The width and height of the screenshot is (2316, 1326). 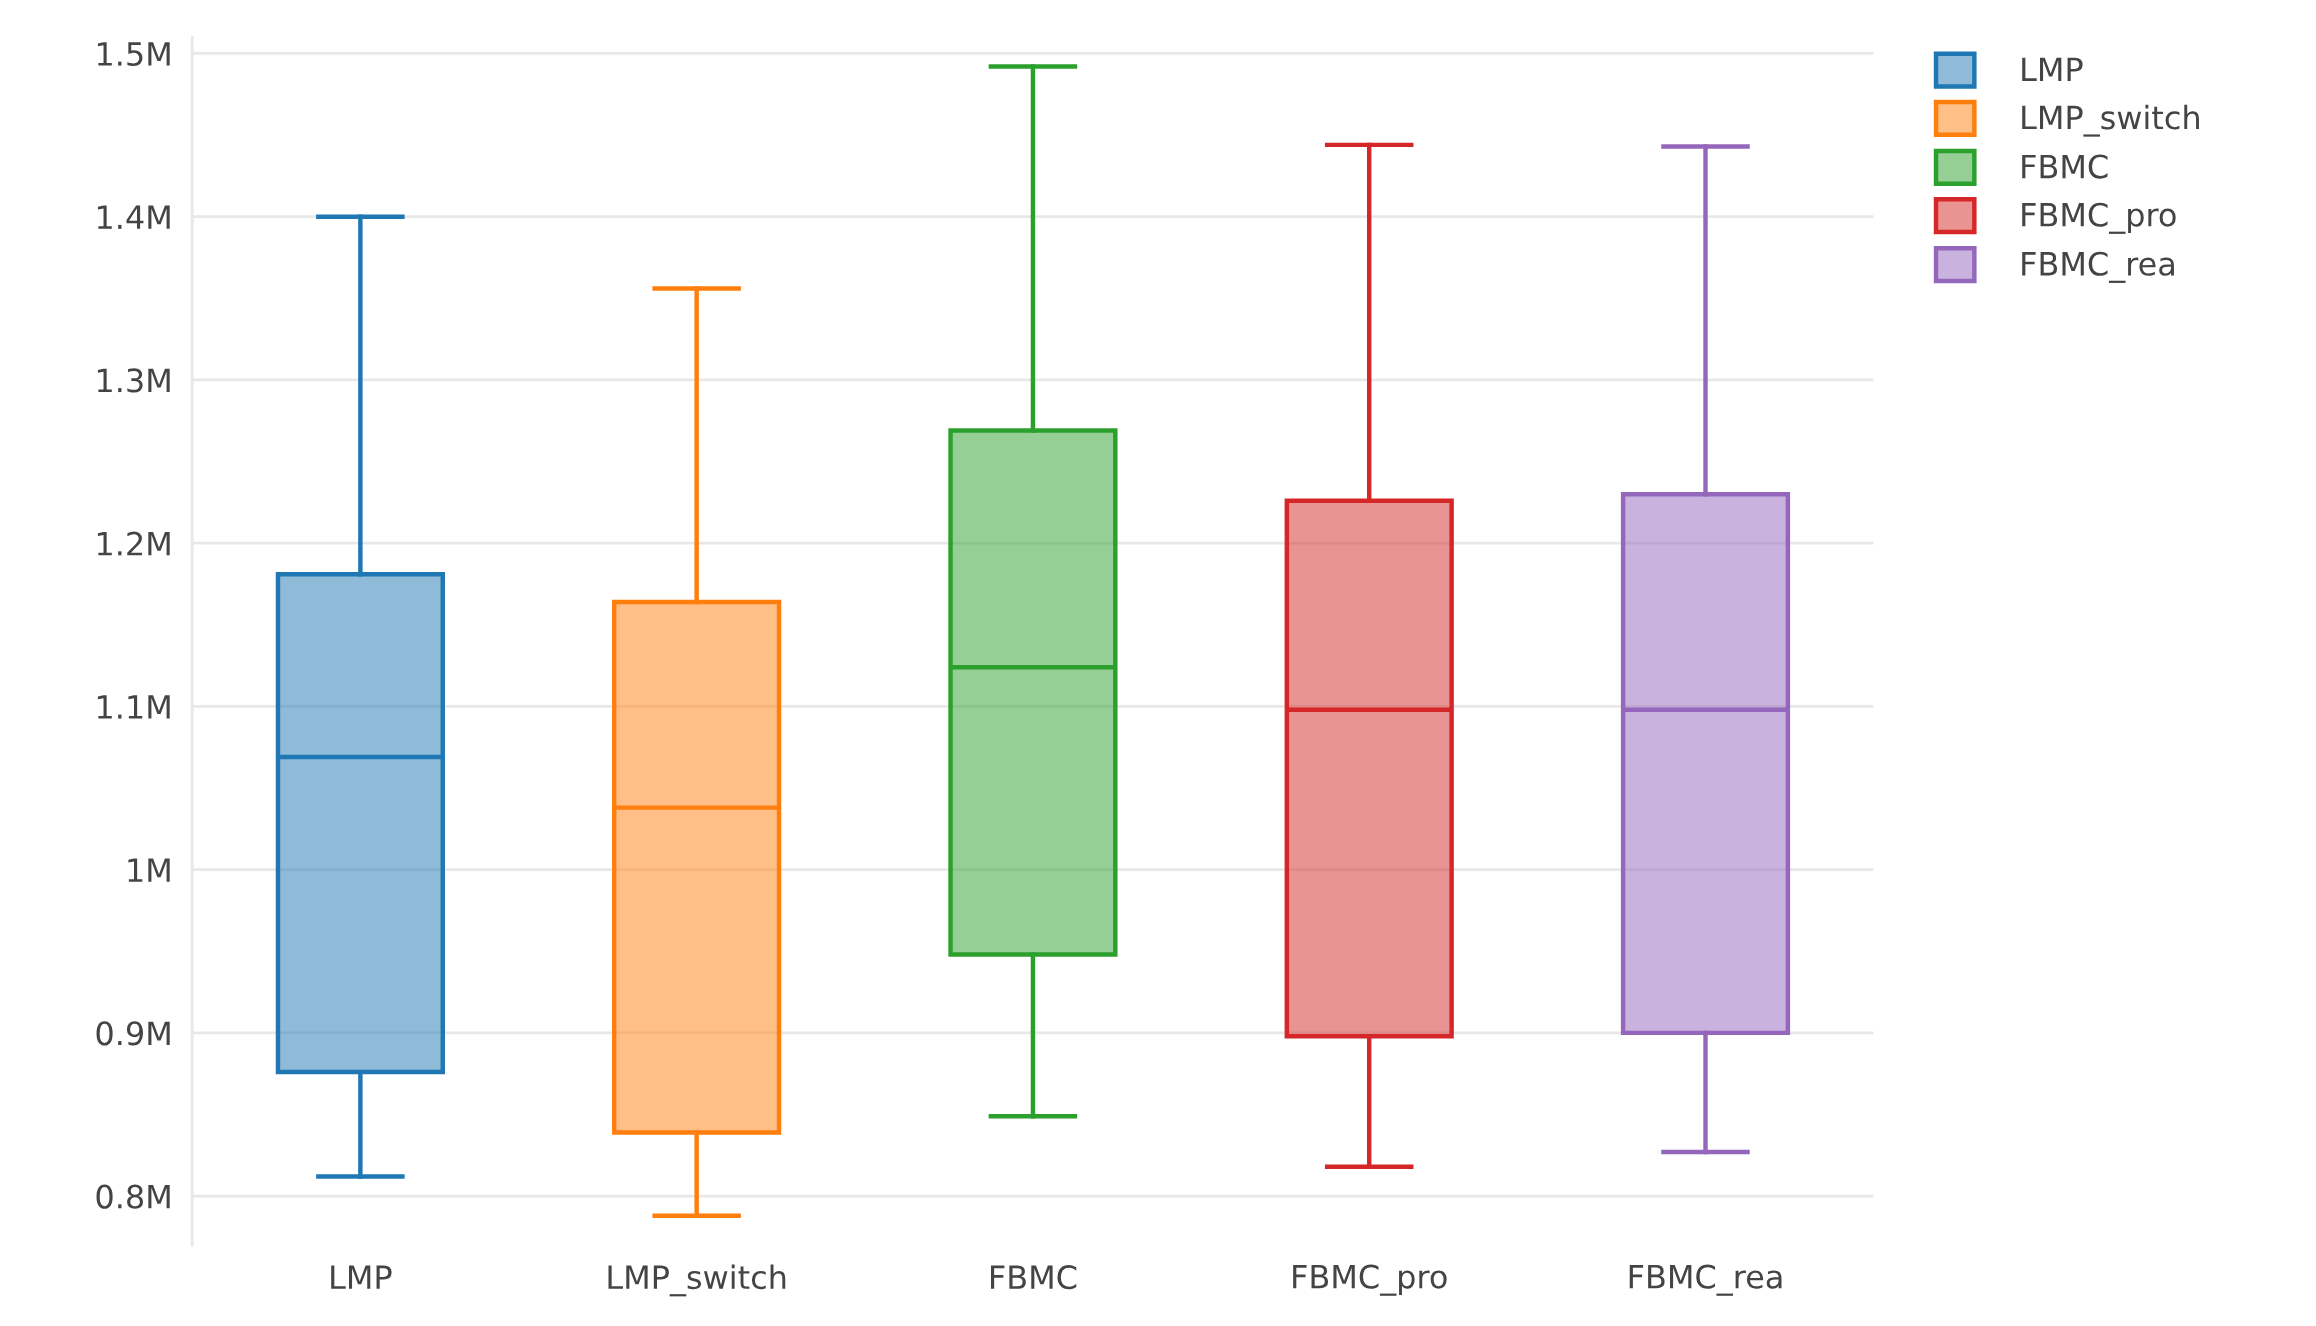 I want to click on legend-label: LMP_switch, so click(x=2110, y=120).